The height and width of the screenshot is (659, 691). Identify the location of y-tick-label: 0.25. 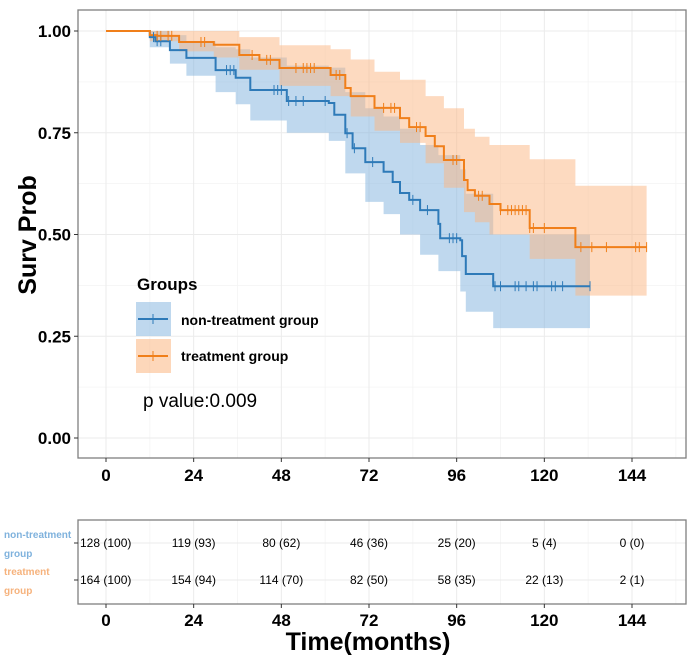
(54, 336).